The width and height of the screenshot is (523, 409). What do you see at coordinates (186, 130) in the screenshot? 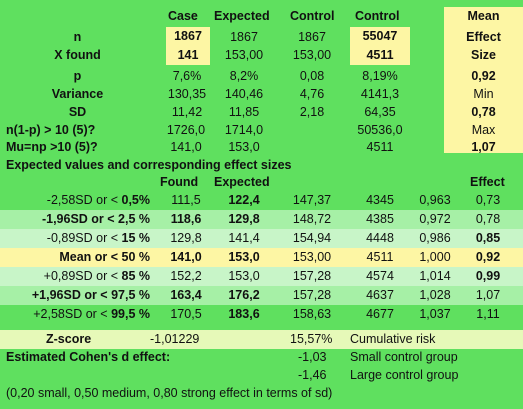
I see `n1p-case: 1726,0` at bounding box center [186, 130].